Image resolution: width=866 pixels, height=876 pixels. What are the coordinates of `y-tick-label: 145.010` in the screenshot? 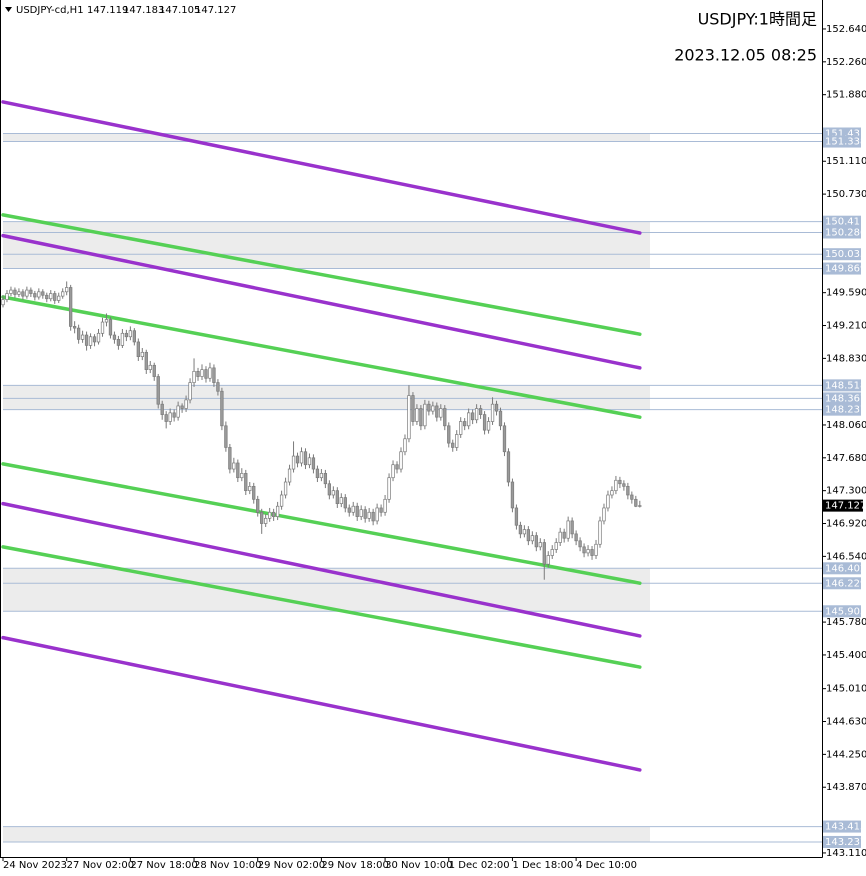 It's located at (846, 689).